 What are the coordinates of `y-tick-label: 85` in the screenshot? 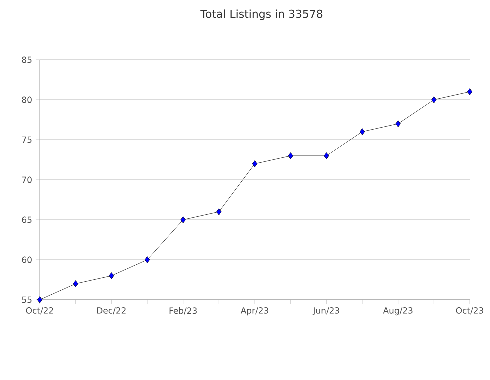 It's located at (27, 60).